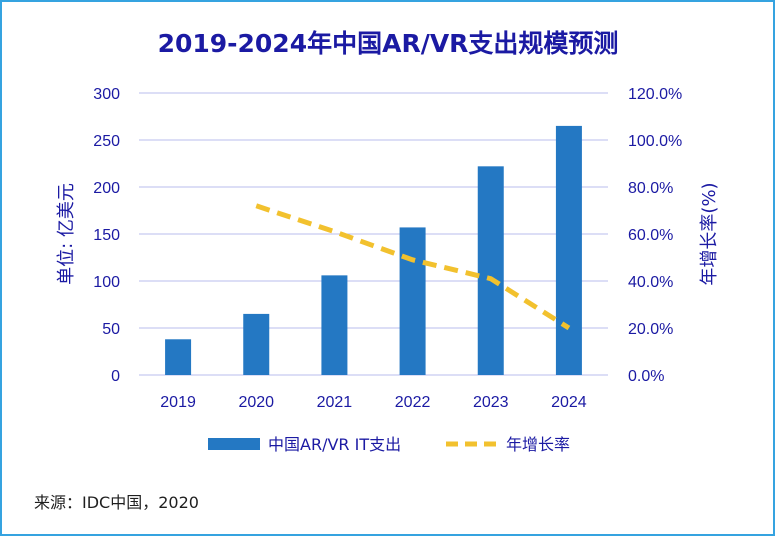  Describe the element at coordinates (650, 188) in the screenshot. I see `y2-tick-label: 80.0%` at that location.